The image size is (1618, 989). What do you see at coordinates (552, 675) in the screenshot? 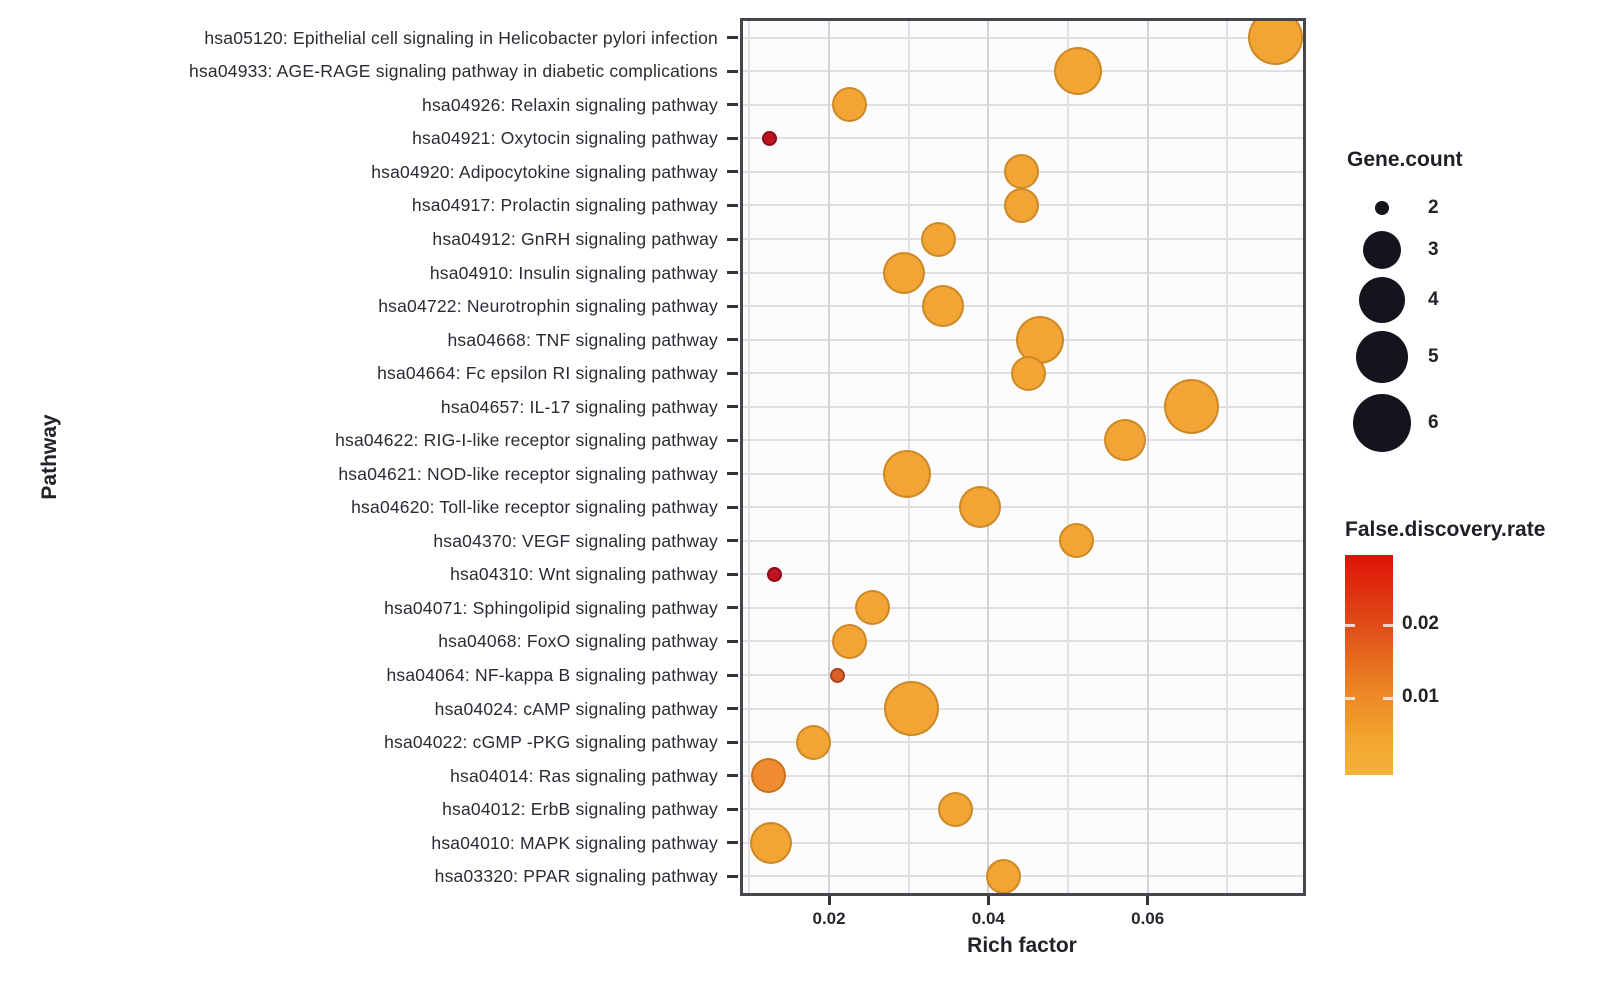
I see `pathway-label: hsa04064: NF-kappa B signaling pathway` at bounding box center [552, 675].